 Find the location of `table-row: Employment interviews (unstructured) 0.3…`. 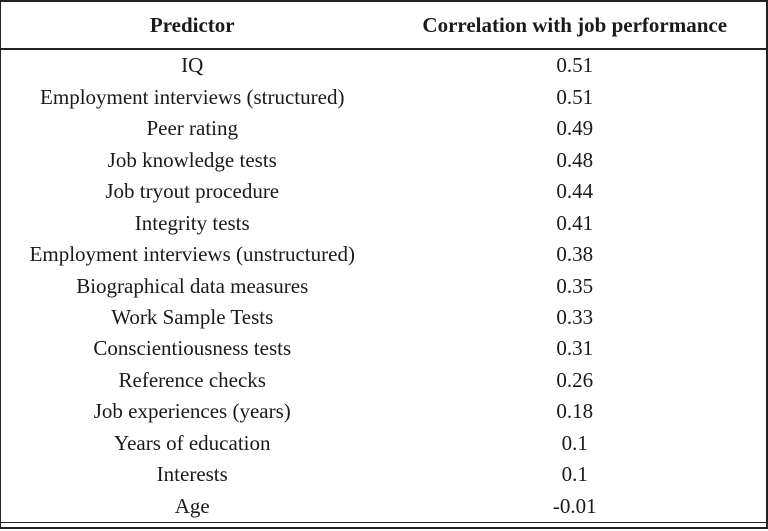

table-row: Employment interviews (unstructured) 0.3… is located at coordinates (383, 254).